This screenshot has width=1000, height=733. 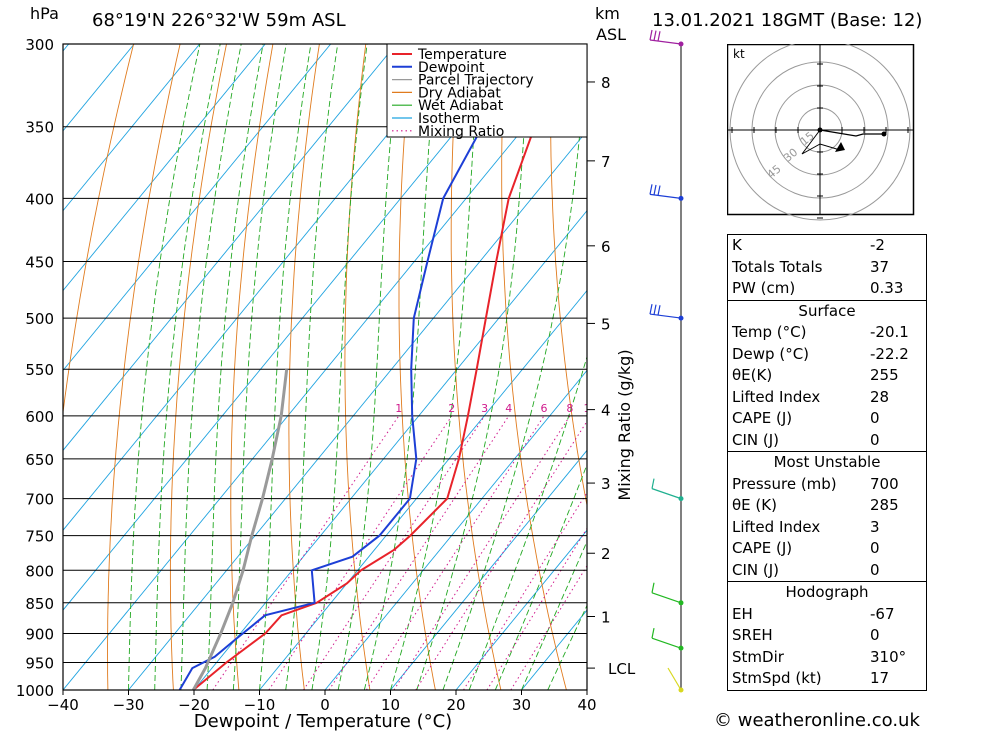 What do you see at coordinates (35, 691) in the screenshot?
I see `pressure-tick-label: 1000` at bounding box center [35, 691].